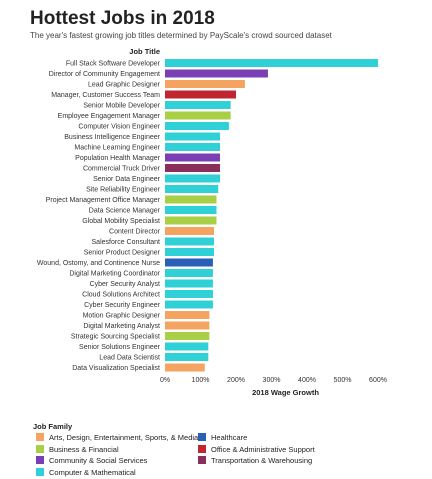 The width and height of the screenshot is (432, 479). Describe the element at coordinates (119, 127) in the screenshot. I see `bar-label: Computer Vision Engineer` at that location.